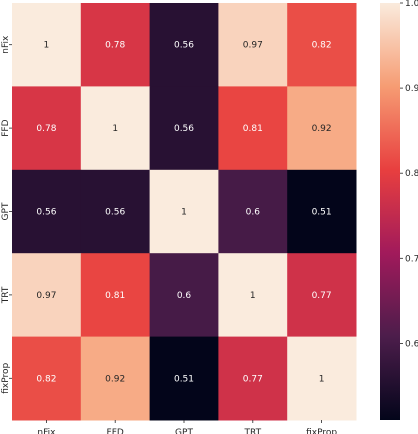 This screenshot has width=418, height=434. I want to click on heatmap-cell-nFix-FFD, so click(115, 45).